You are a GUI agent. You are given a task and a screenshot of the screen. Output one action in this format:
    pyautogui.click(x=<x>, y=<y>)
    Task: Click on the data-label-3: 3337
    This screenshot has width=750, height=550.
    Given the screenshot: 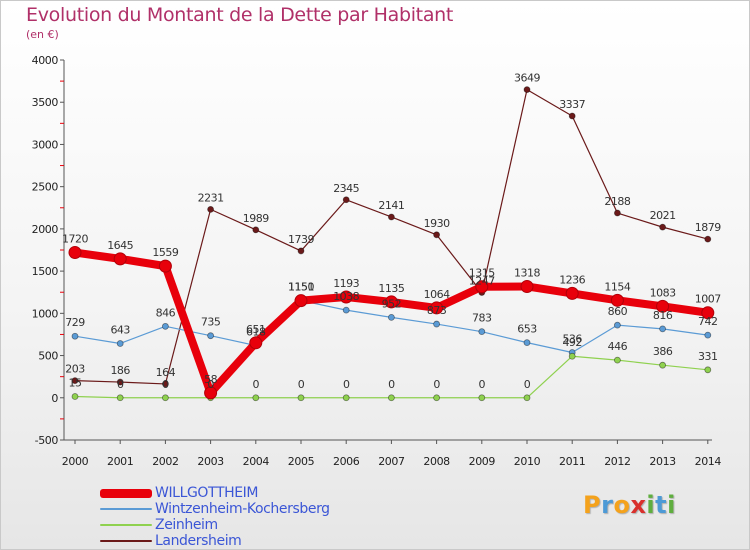 What is the action you would take?
    pyautogui.click(x=572, y=104)
    